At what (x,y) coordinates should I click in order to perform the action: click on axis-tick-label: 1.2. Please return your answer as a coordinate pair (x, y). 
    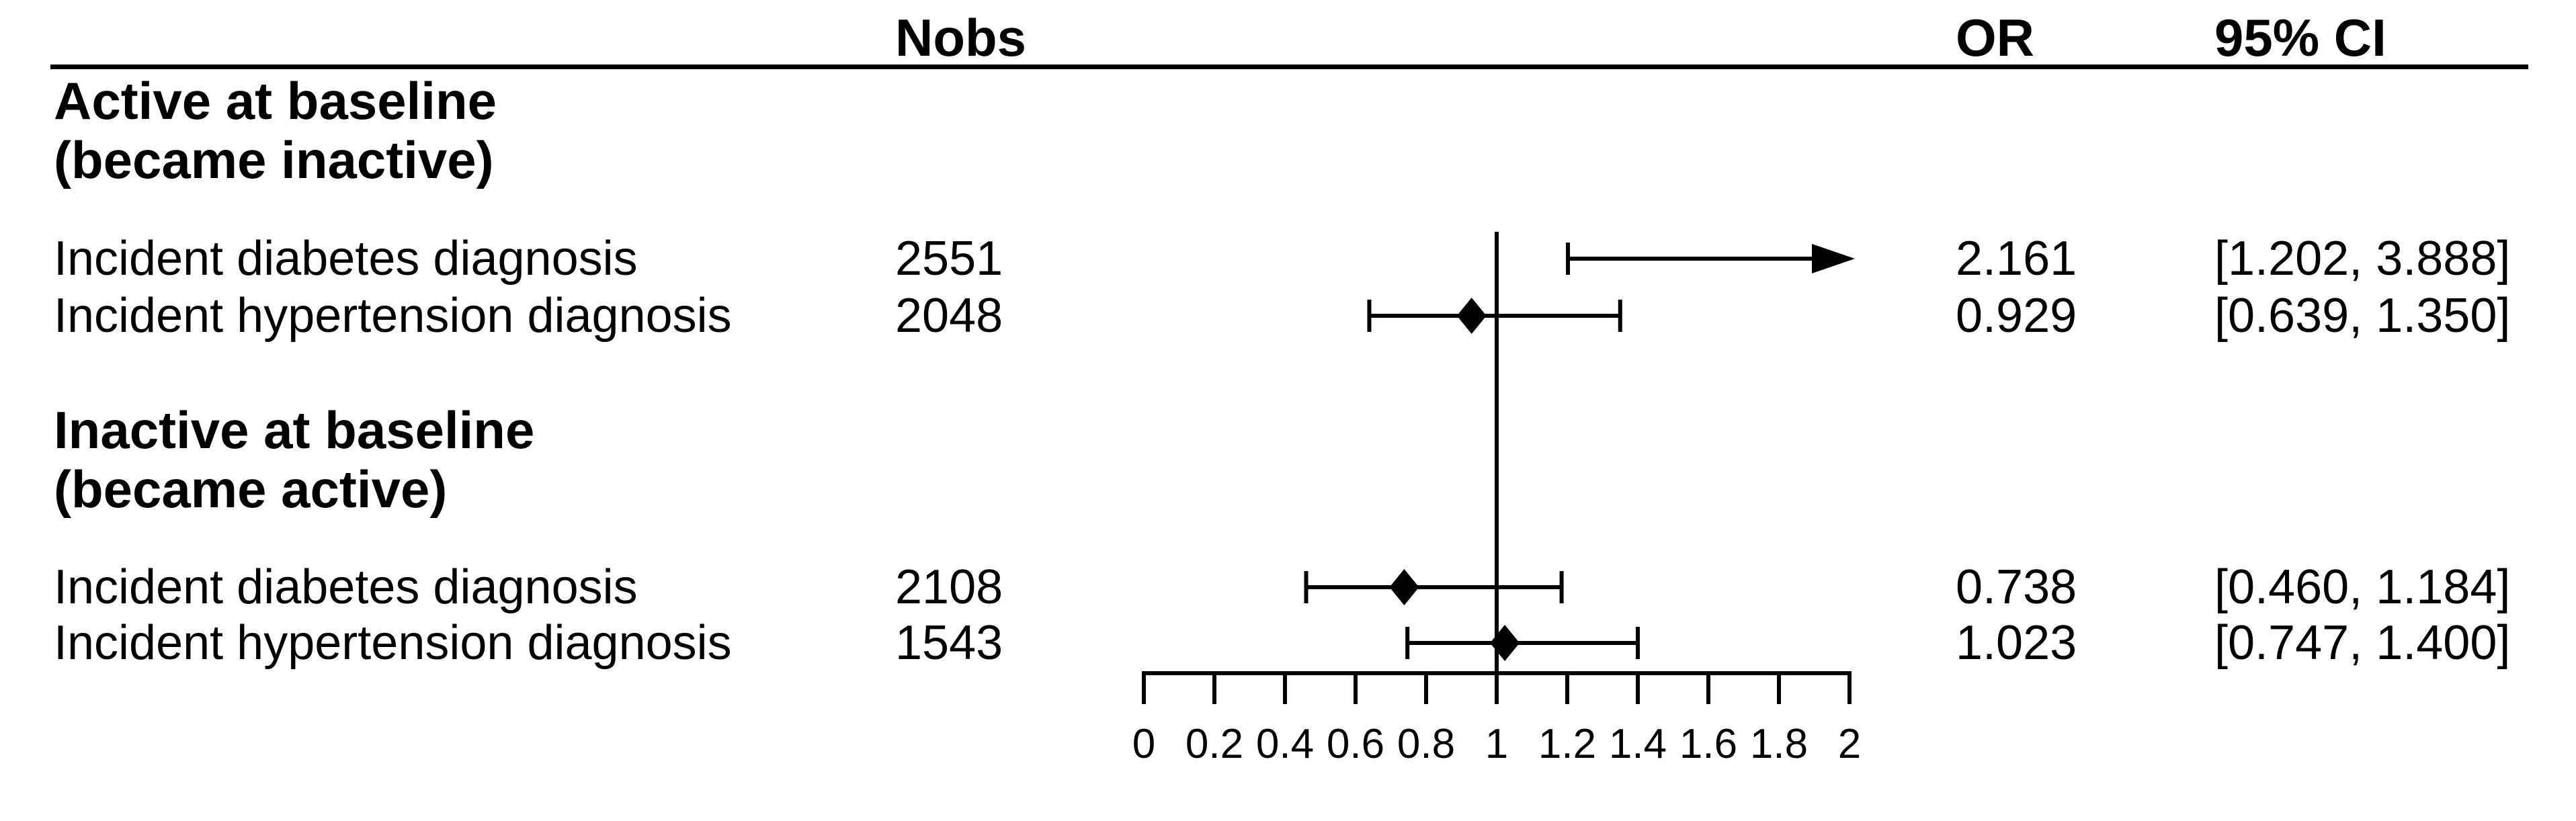
    Looking at the image, I should click on (1567, 744).